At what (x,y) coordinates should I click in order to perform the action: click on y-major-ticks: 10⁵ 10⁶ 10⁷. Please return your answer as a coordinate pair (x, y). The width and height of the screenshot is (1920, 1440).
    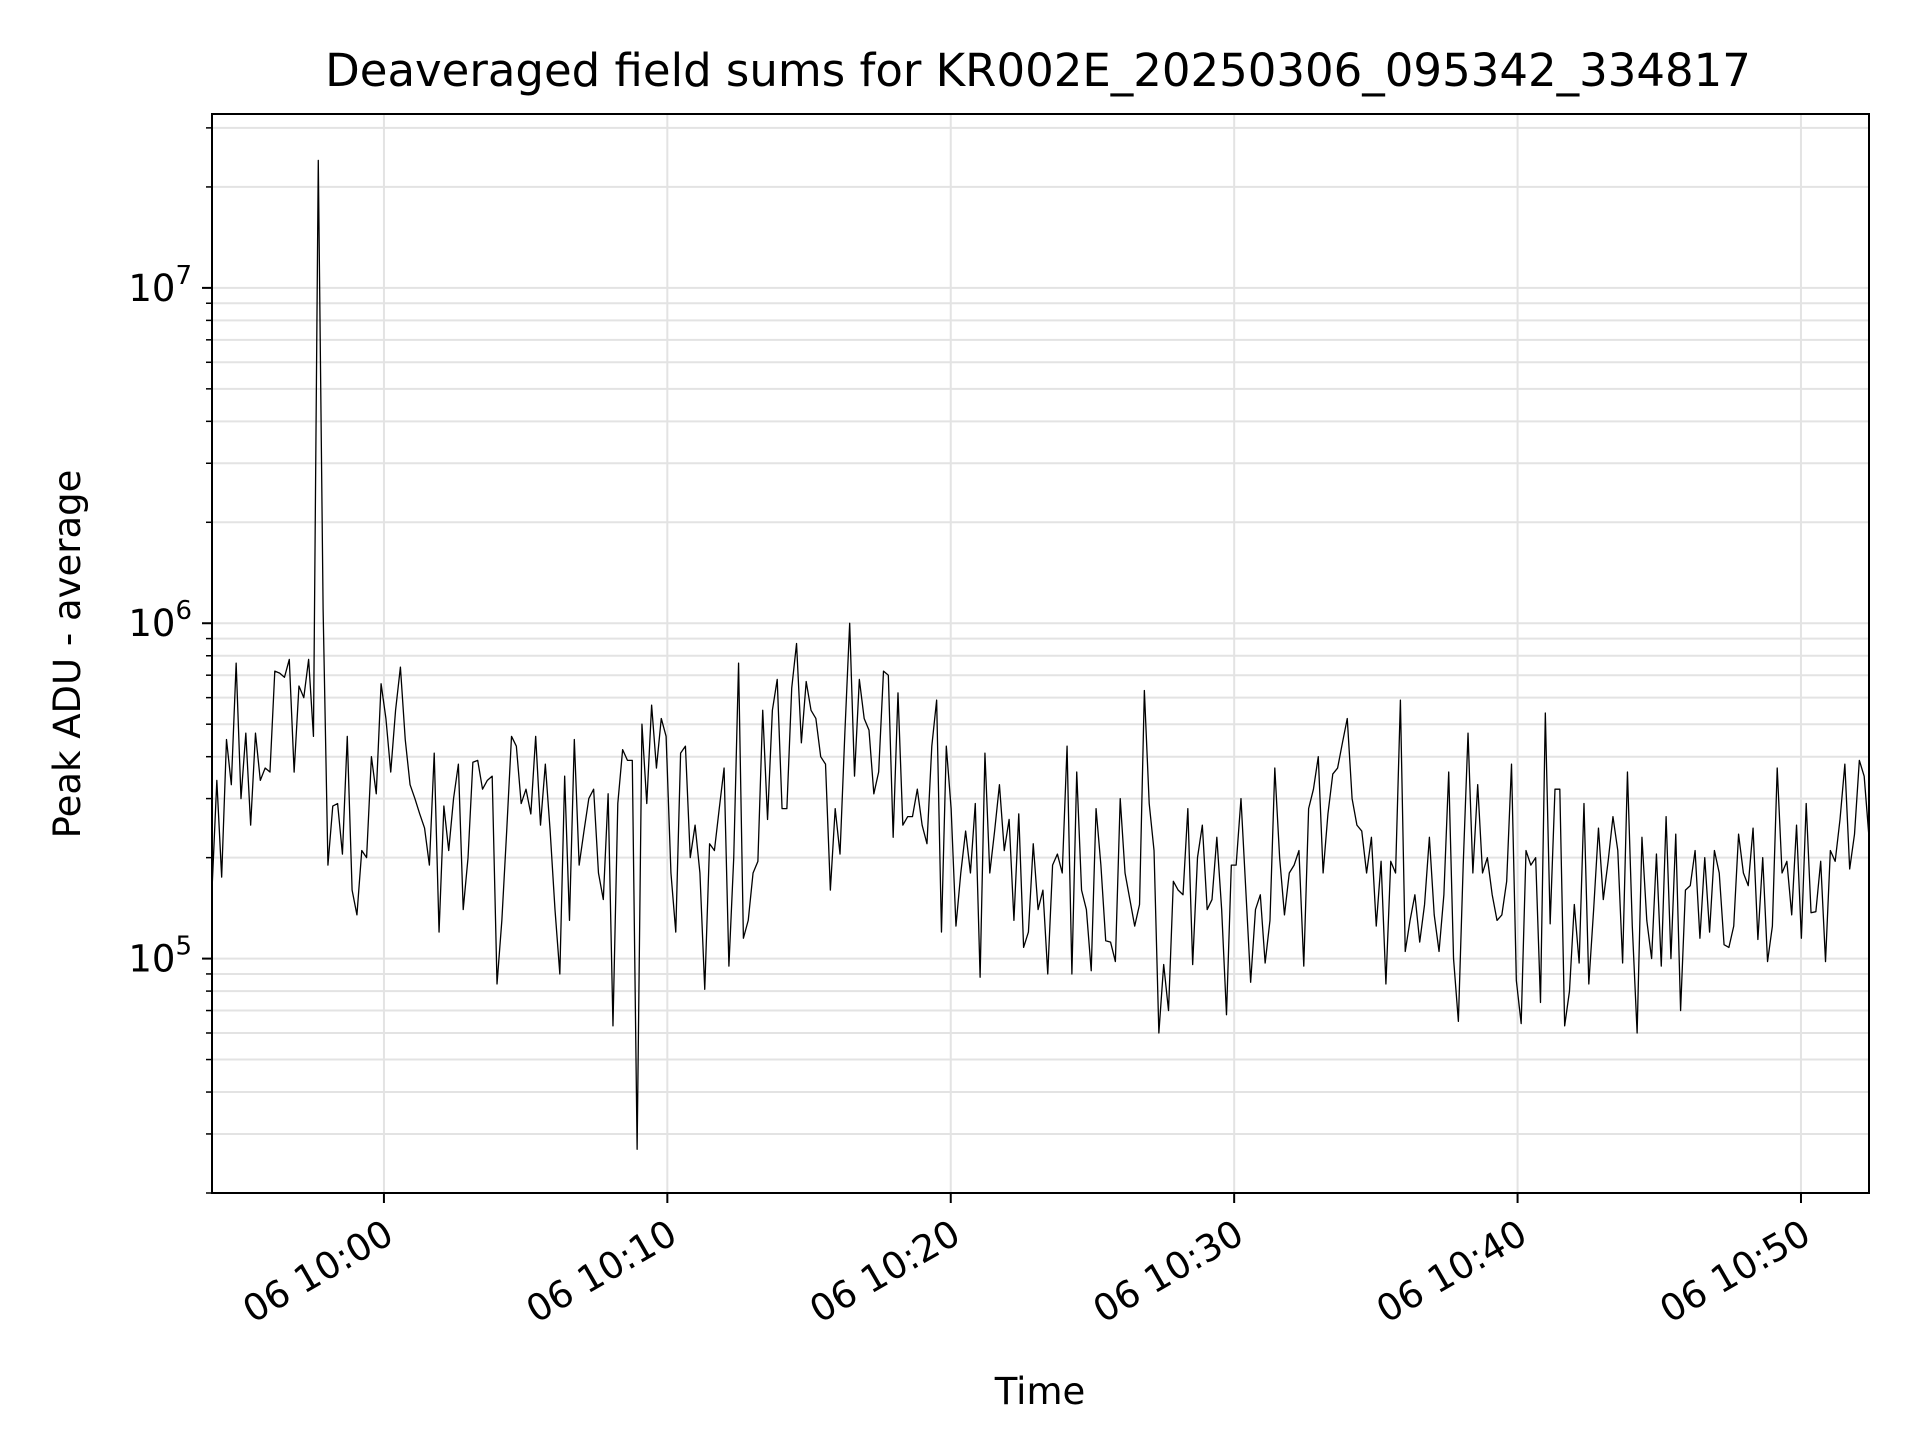
    Looking at the image, I should click on (170, 621).